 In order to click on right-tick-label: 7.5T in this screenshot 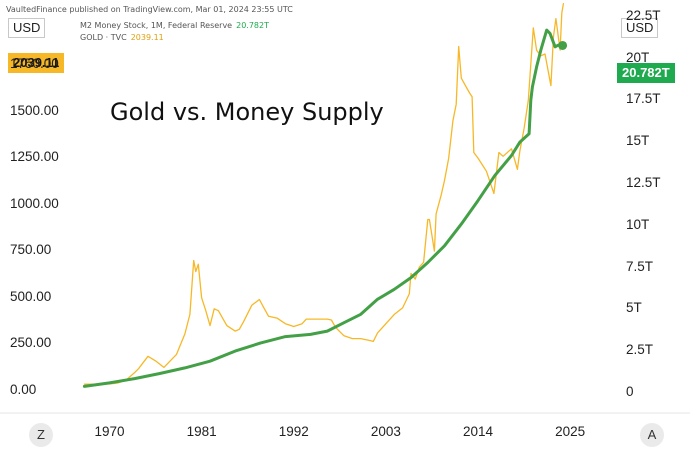, I will do `click(640, 266)`.